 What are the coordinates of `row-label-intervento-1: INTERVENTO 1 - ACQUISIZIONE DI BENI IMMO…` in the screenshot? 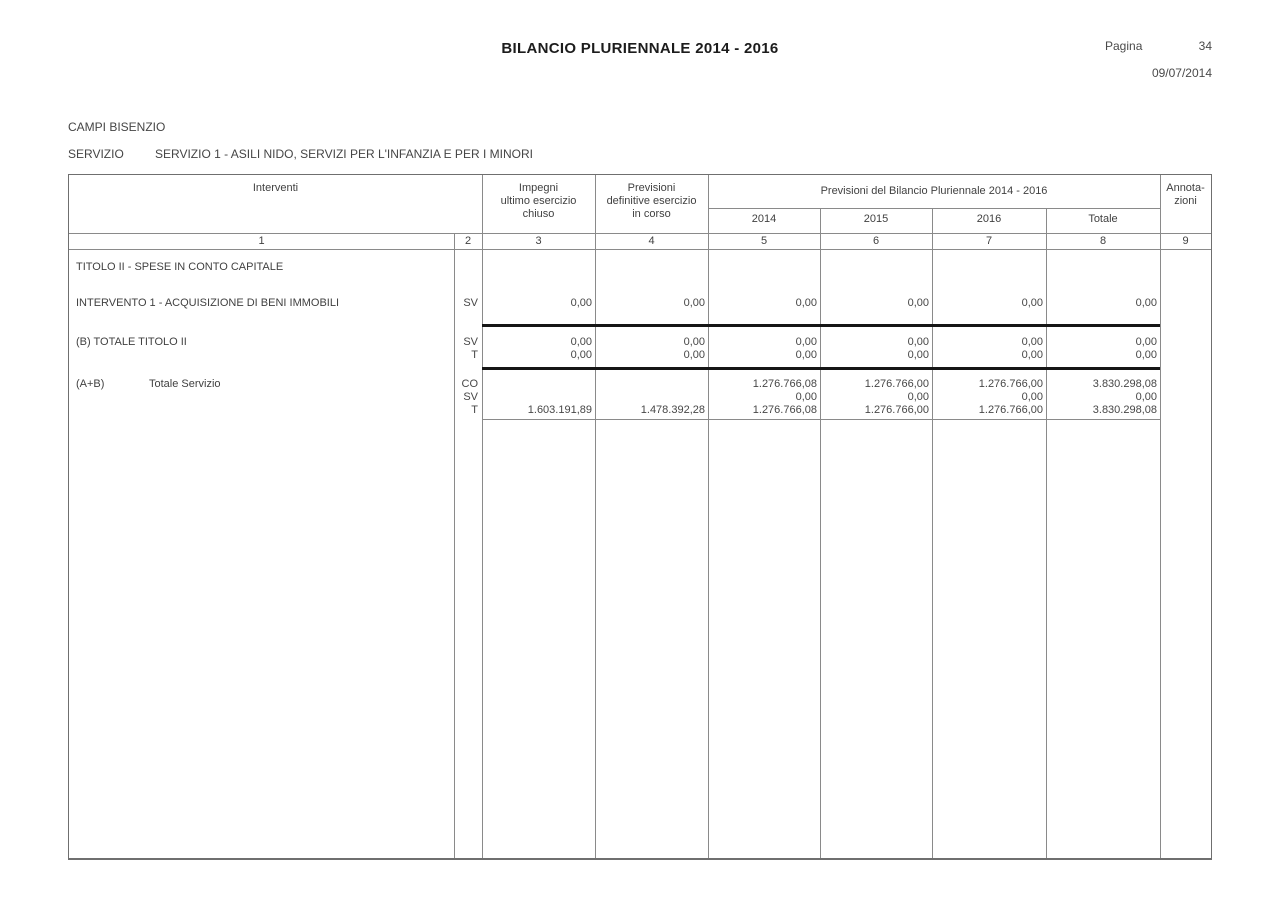 It's located at (208, 303).